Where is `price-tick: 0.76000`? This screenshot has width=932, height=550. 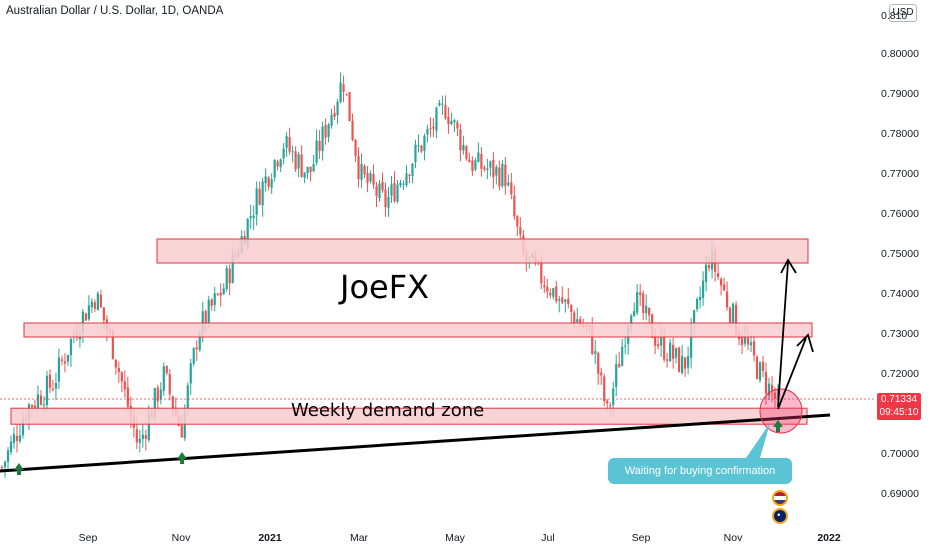
price-tick: 0.76000 is located at coordinates (900, 214).